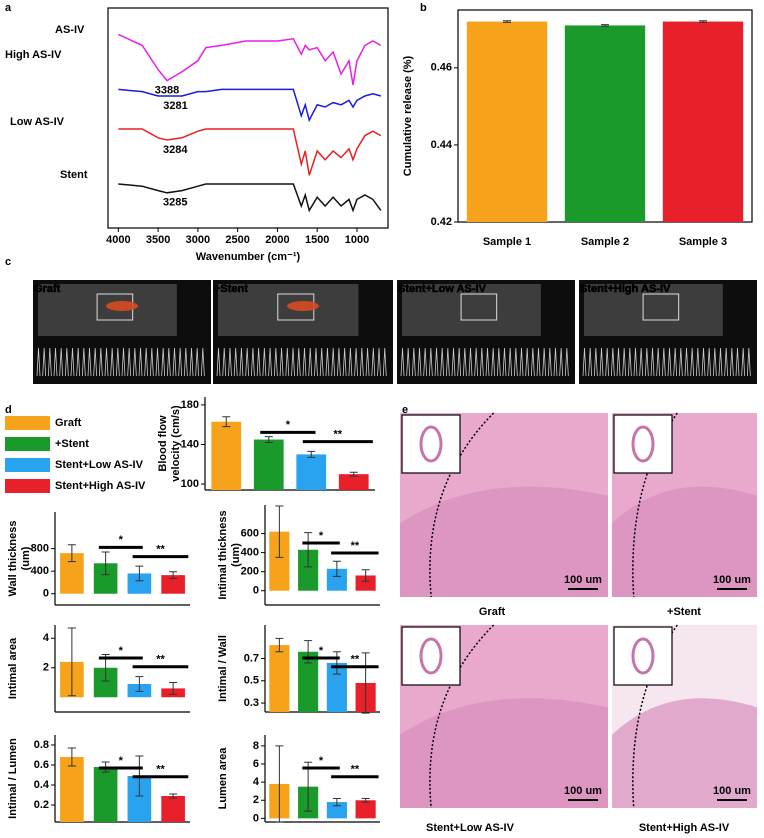 Image resolution: width=764 pixels, height=838 pixels. I want to click on x-tick-label: Sample 3, so click(703, 242).